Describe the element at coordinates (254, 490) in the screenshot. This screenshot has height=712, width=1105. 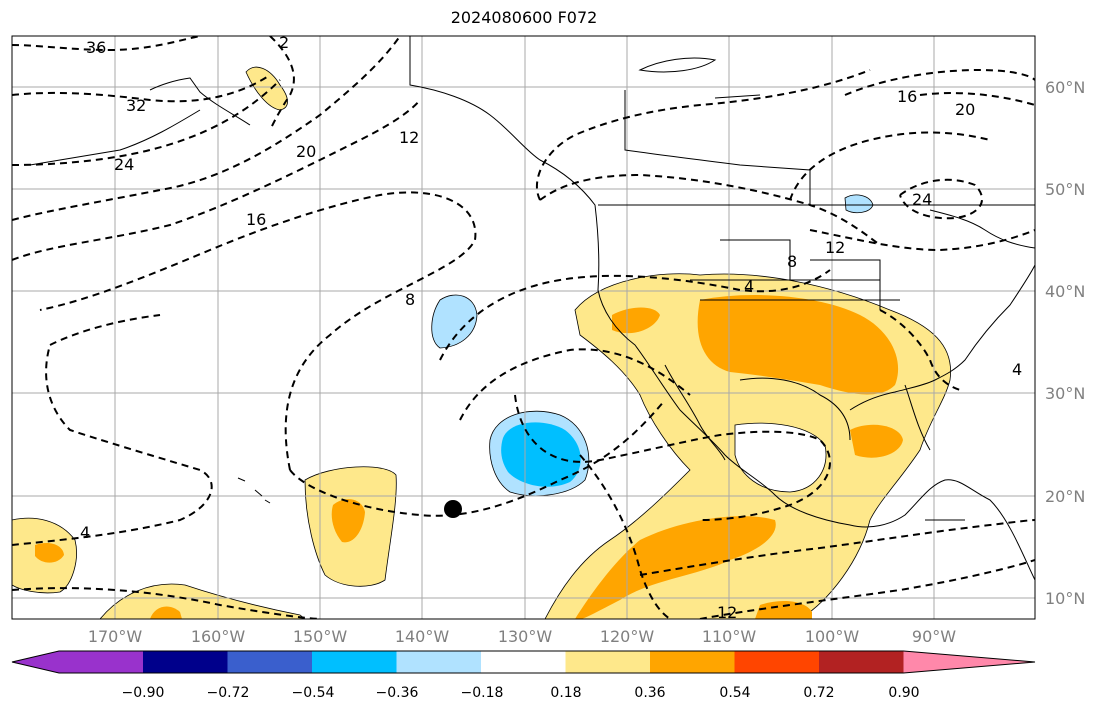
I see `hawaii-islands` at that location.